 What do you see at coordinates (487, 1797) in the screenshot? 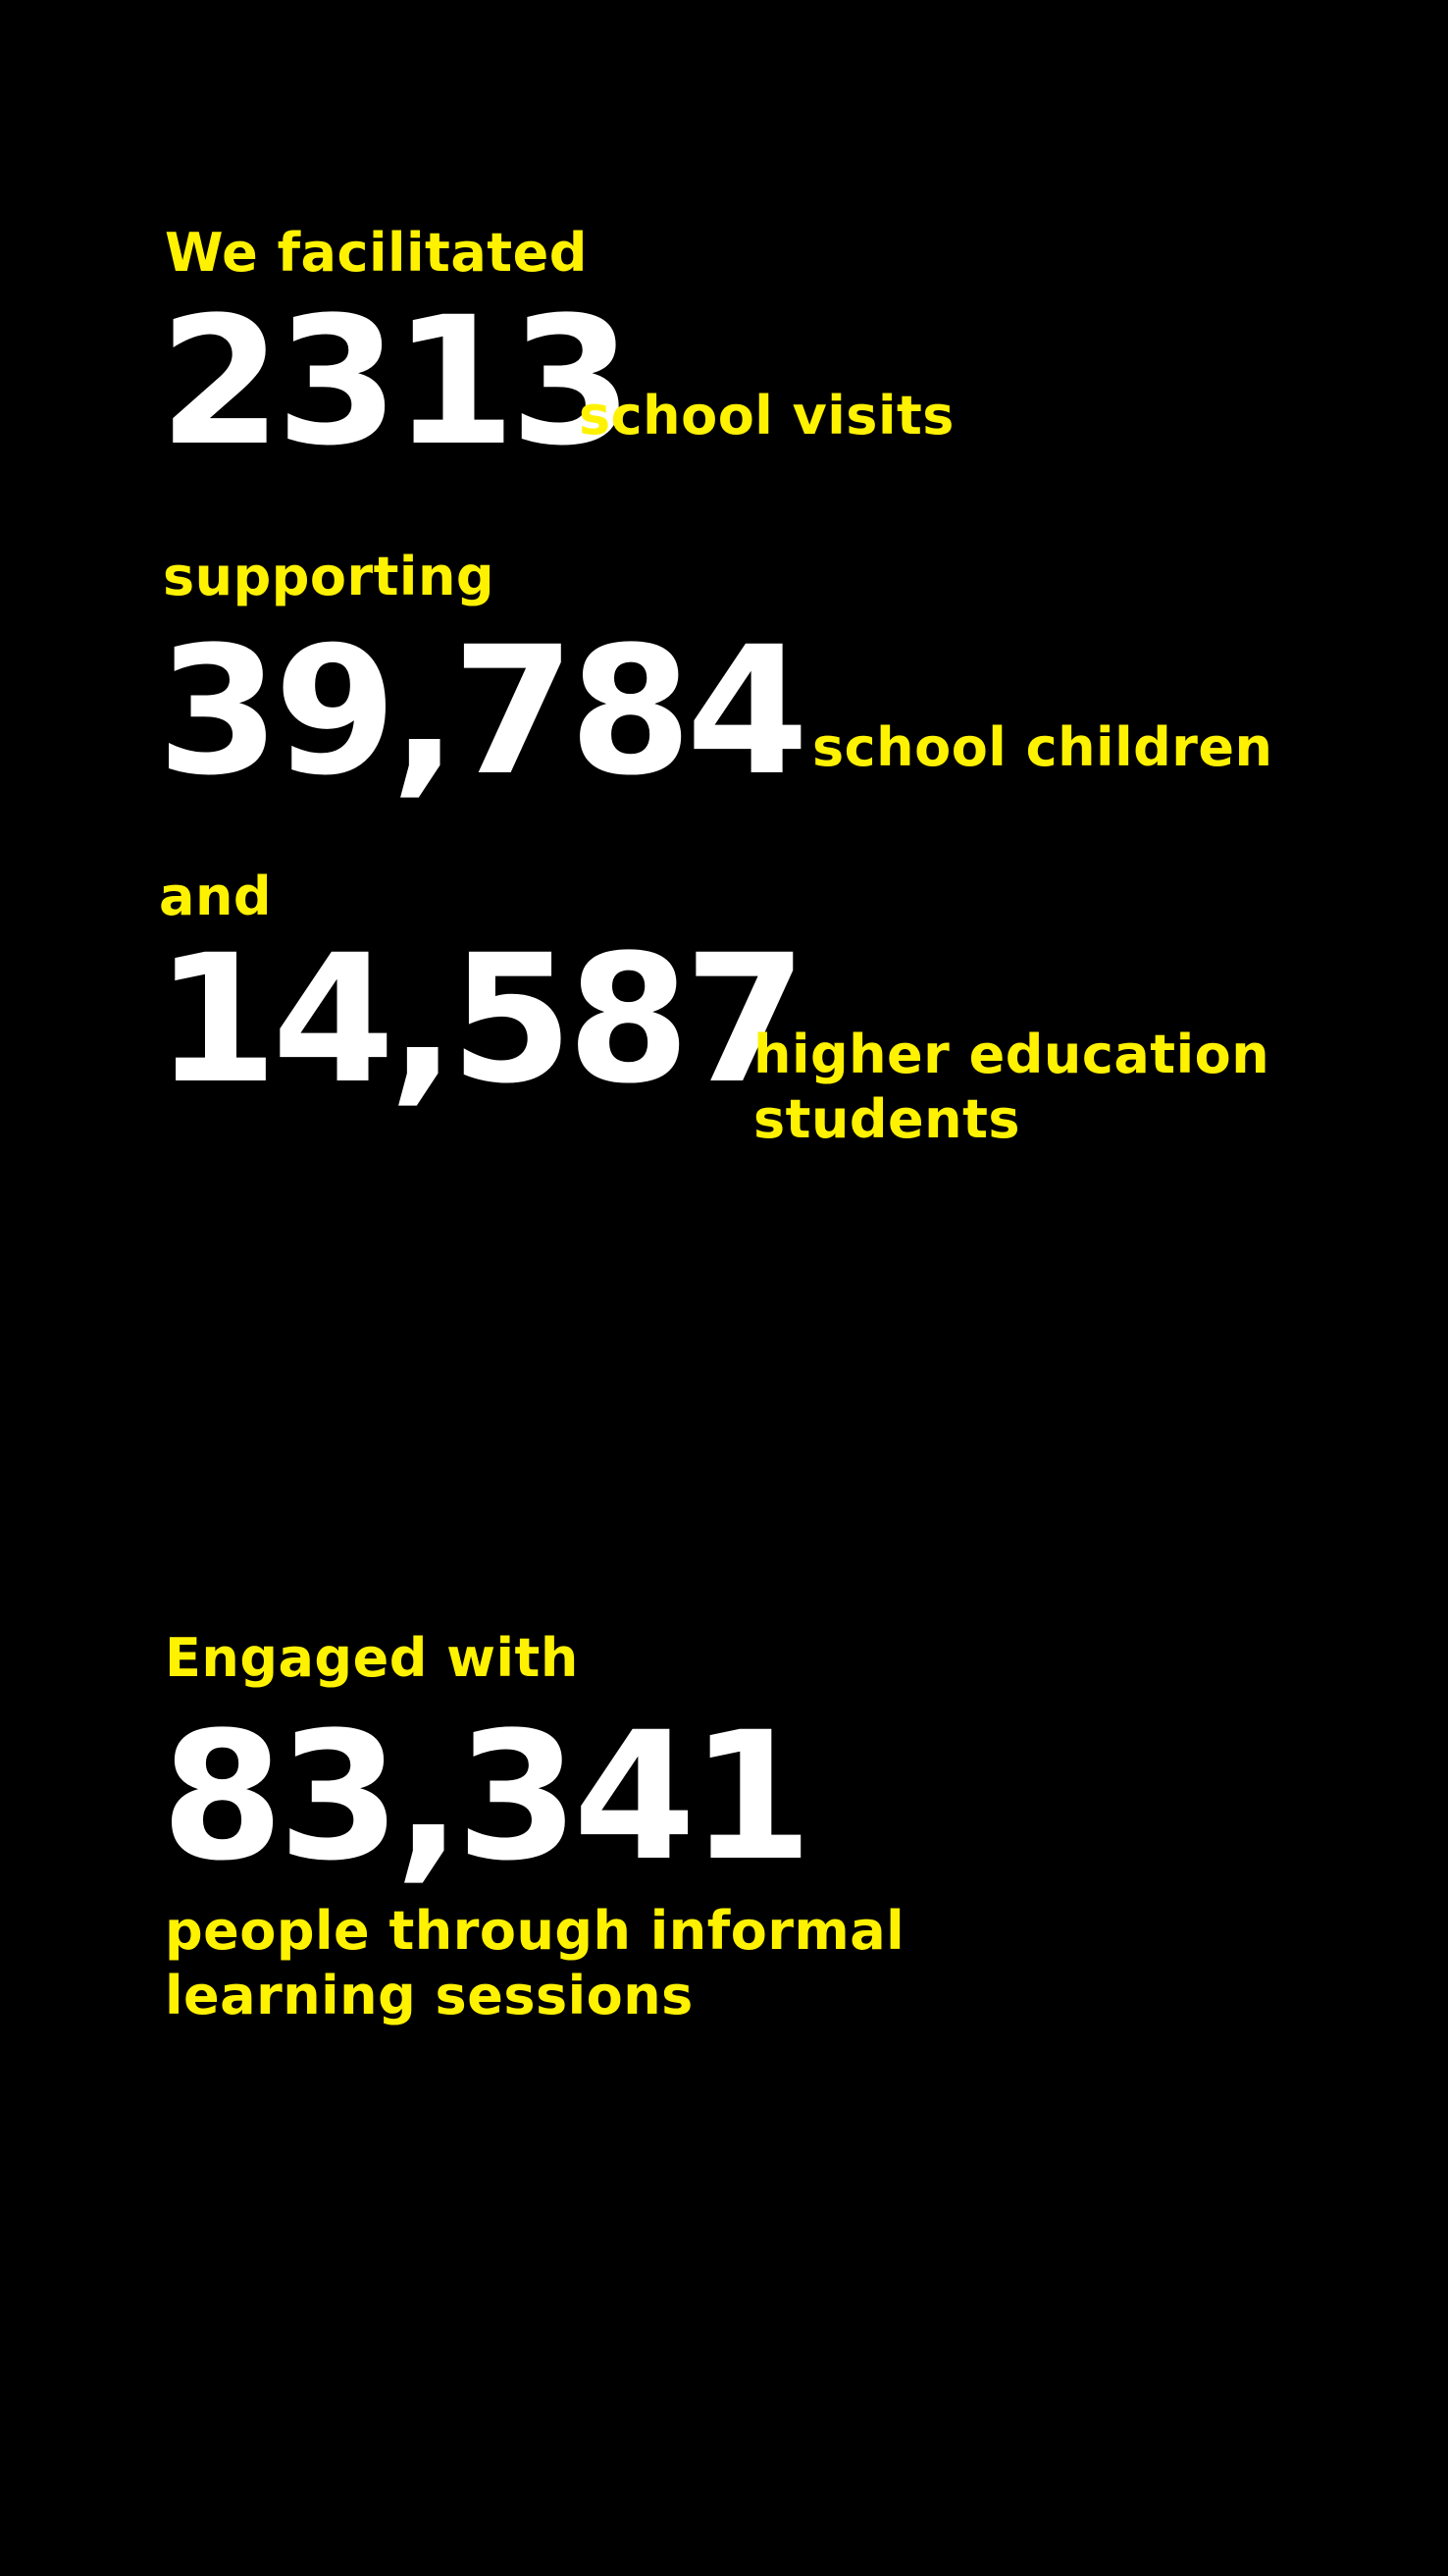
I see `engaged-number: 83,341` at bounding box center [487, 1797].